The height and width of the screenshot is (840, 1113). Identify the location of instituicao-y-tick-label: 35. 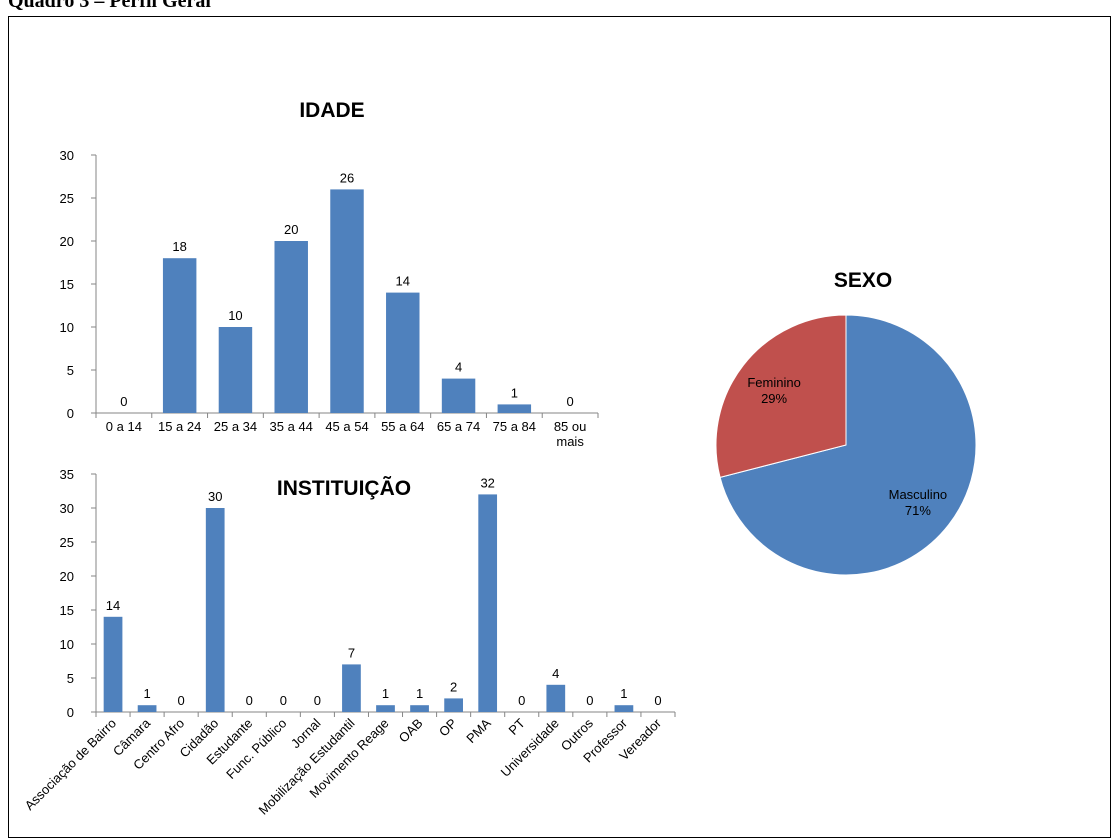
(67, 474).